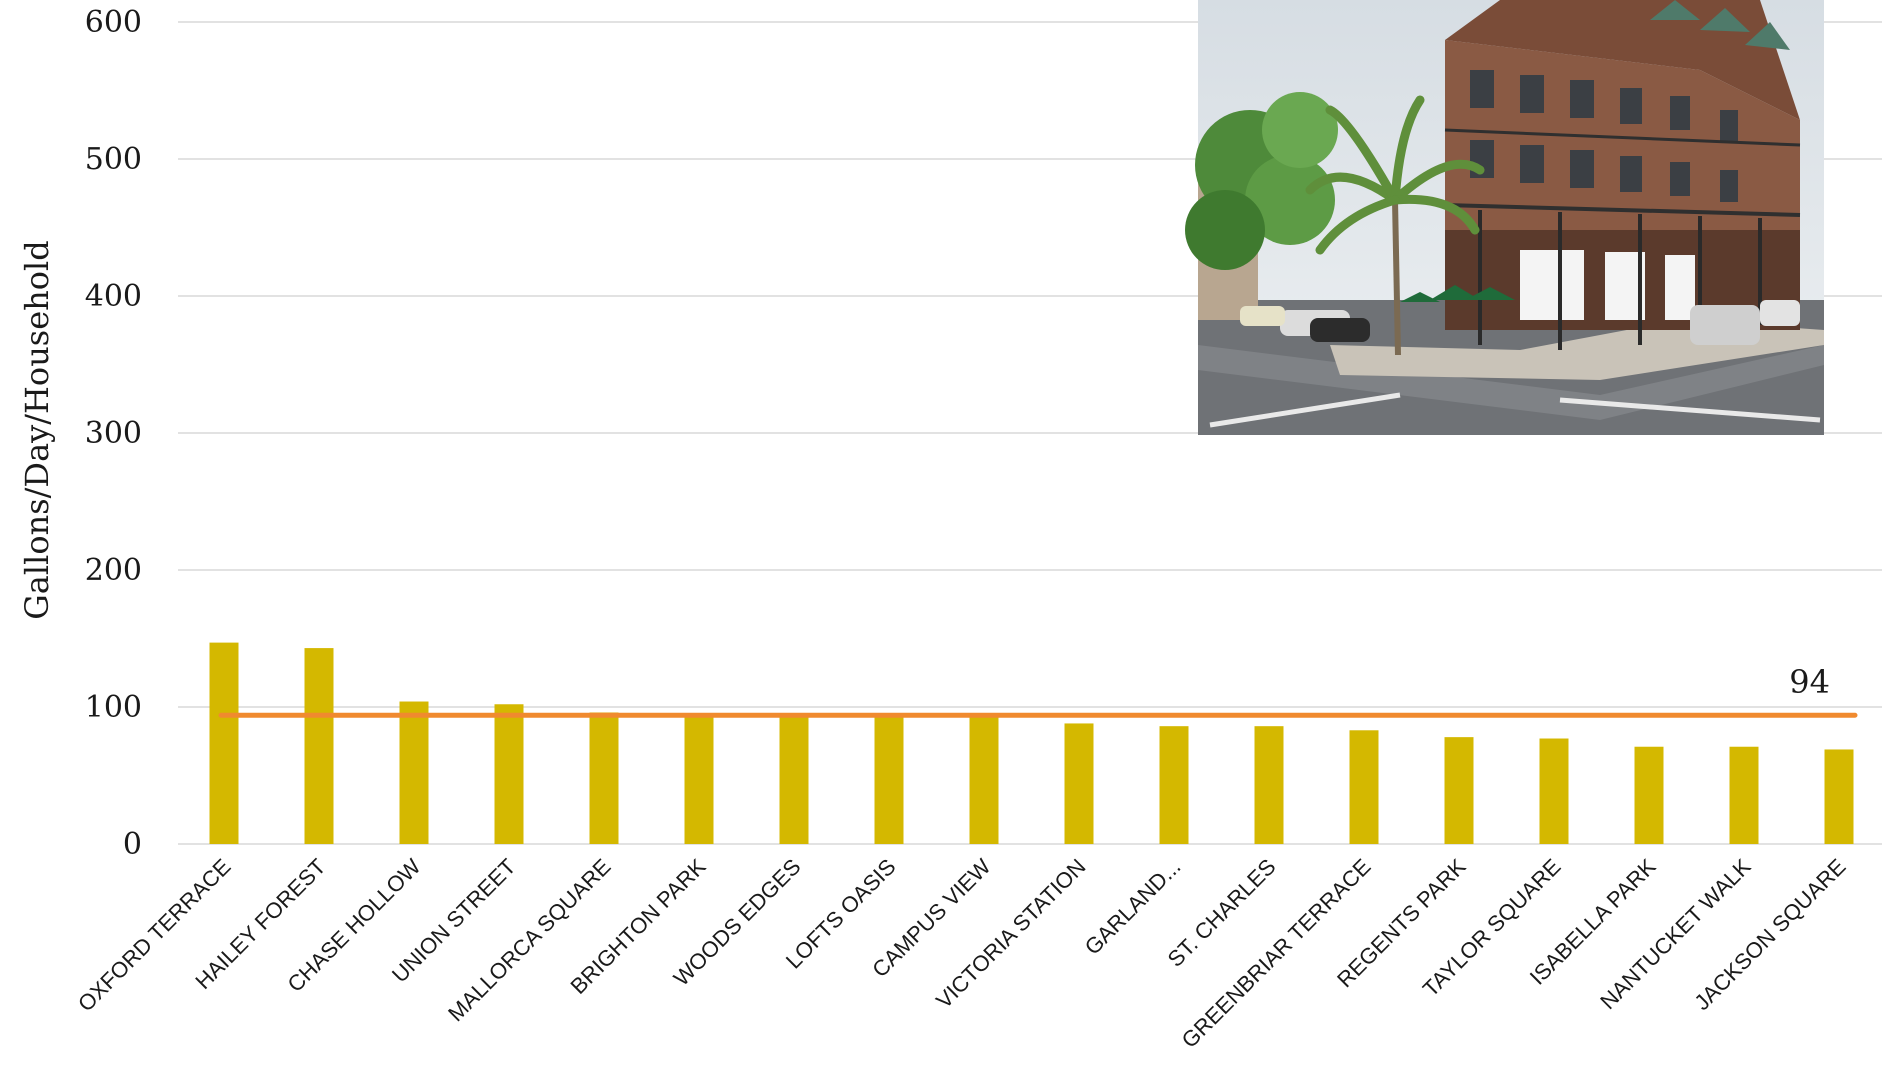 This screenshot has height=1089, width=1882. I want to click on y-axis-ticks: 0 100 200 300 400 500 600, so click(113, 433).